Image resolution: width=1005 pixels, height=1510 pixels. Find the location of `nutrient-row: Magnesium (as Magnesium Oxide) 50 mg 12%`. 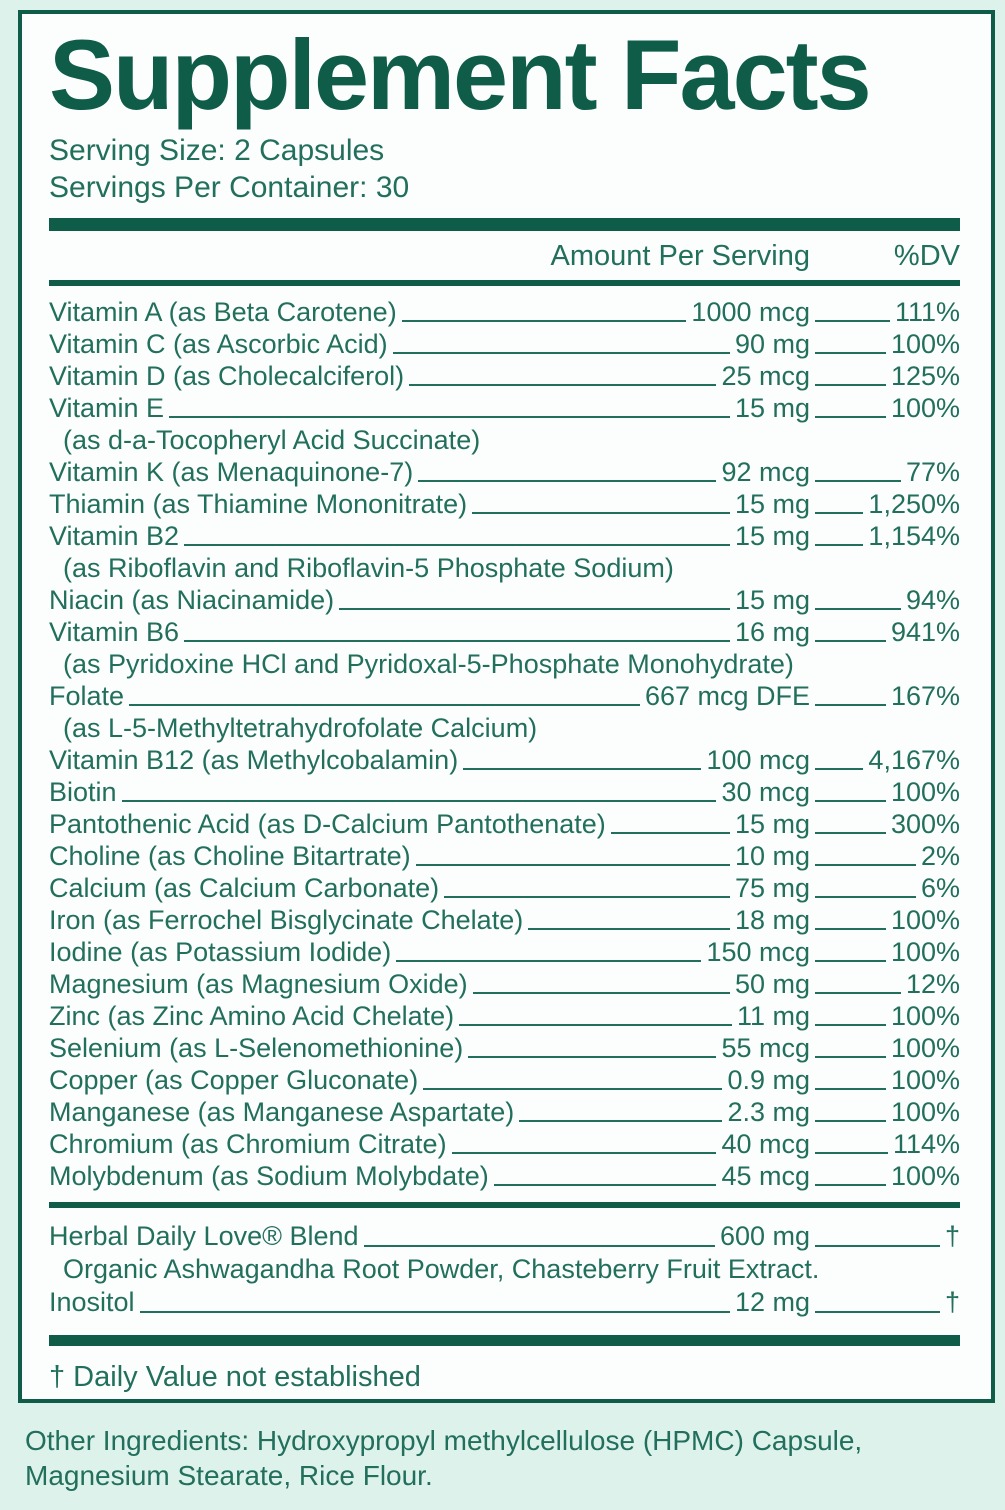

nutrient-row: Magnesium (as Magnesium Oxide) 50 mg 12% is located at coordinates (504, 984).